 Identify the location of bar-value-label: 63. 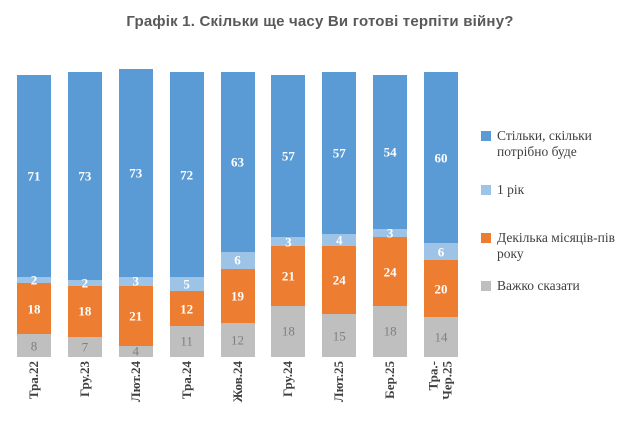
(237, 162).